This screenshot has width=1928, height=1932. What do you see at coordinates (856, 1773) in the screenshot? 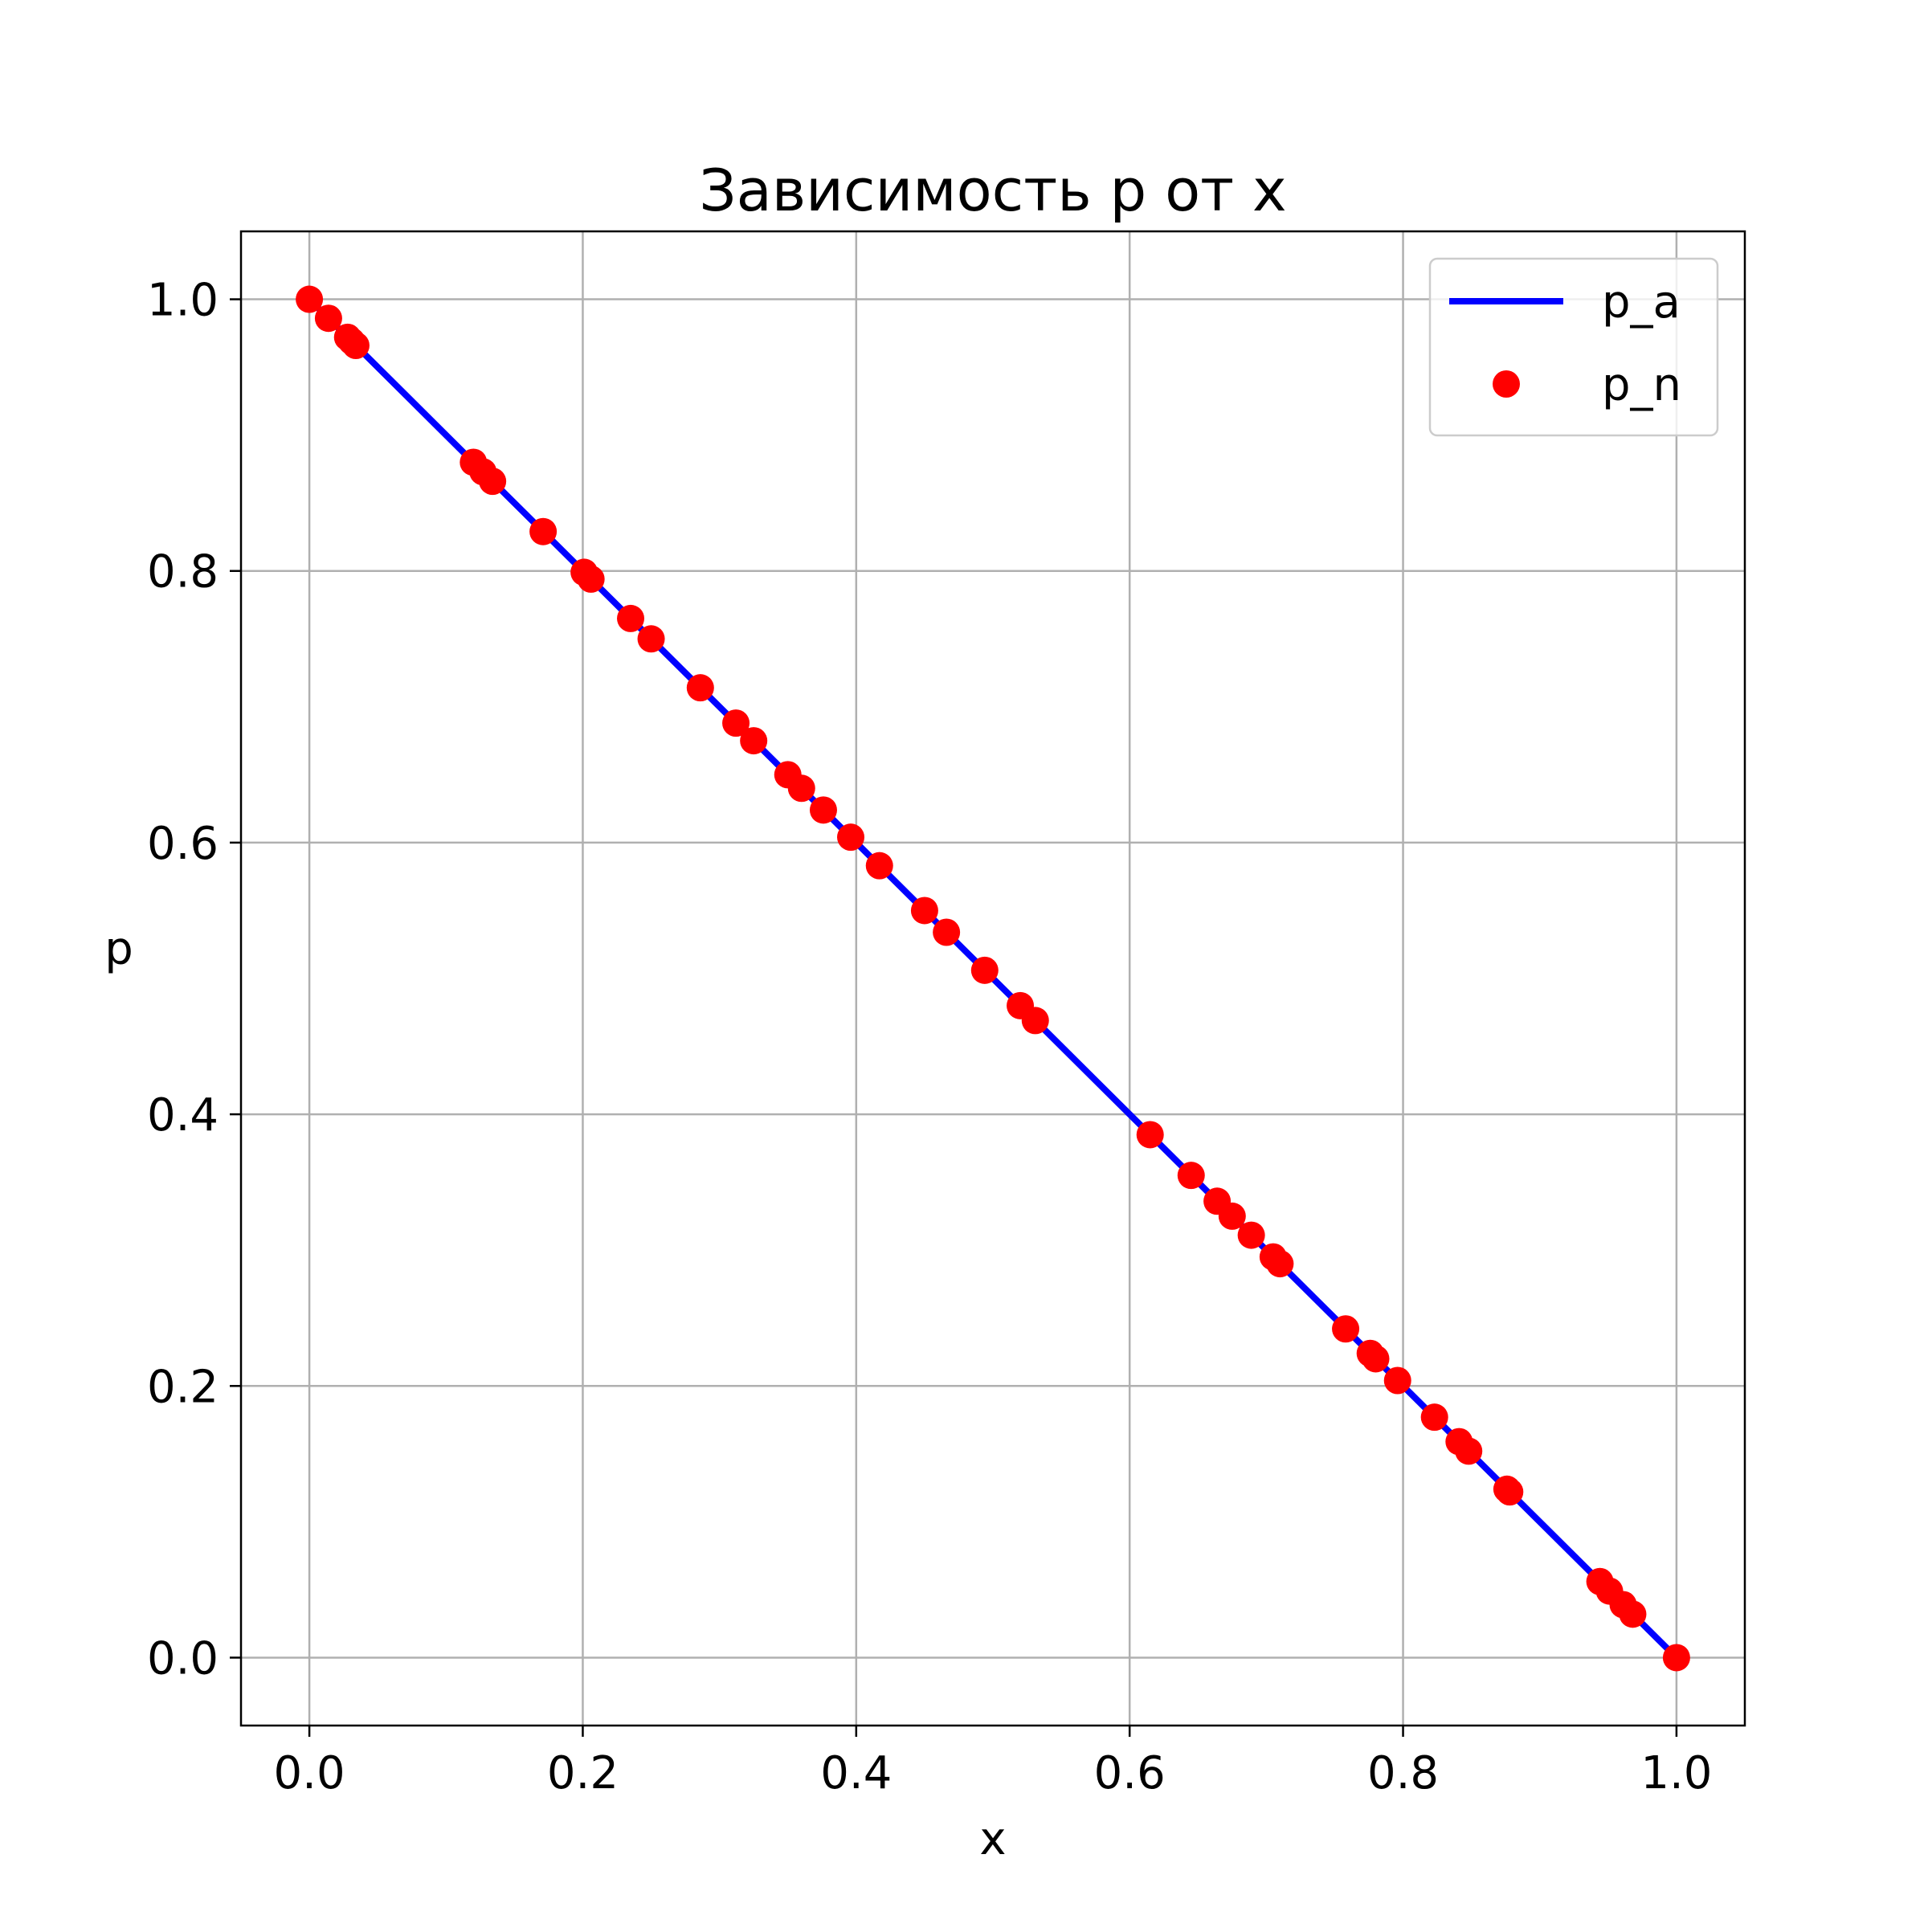
I see `x-tick-label: 0.4` at bounding box center [856, 1773].